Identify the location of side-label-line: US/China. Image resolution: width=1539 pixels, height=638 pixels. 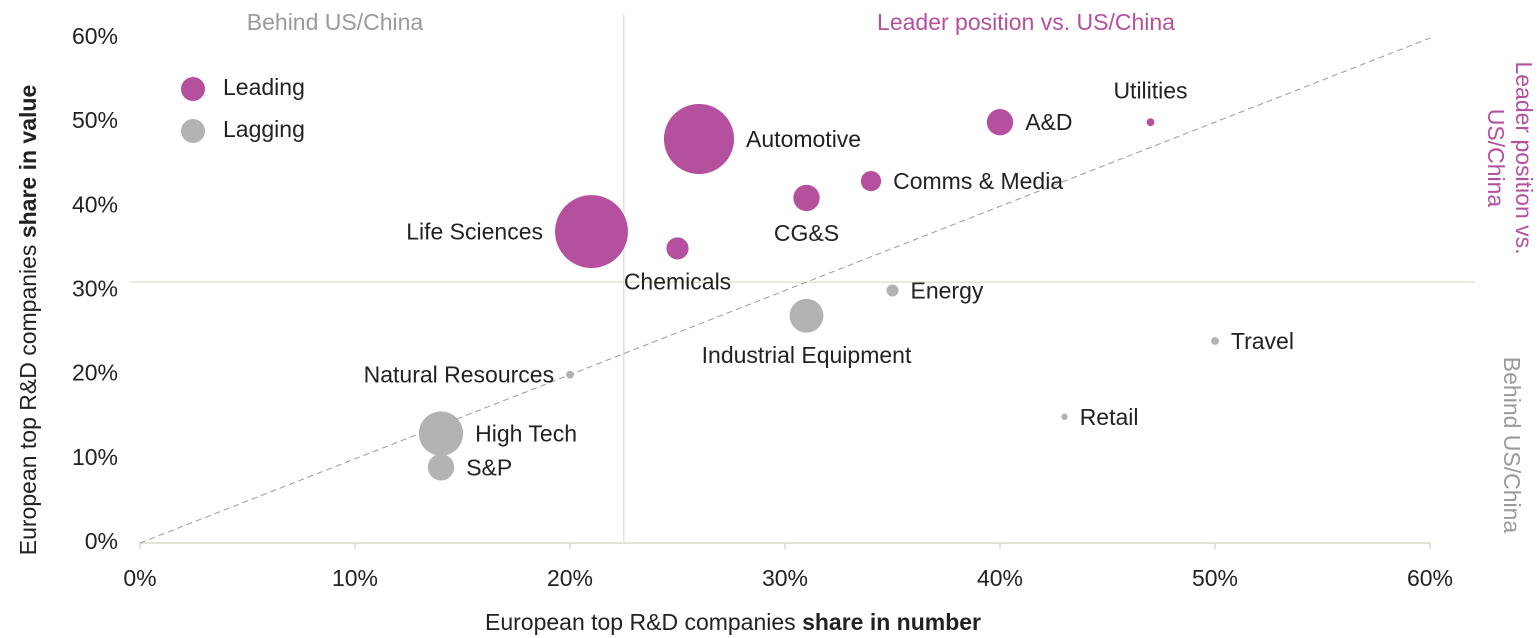
(1496, 158).